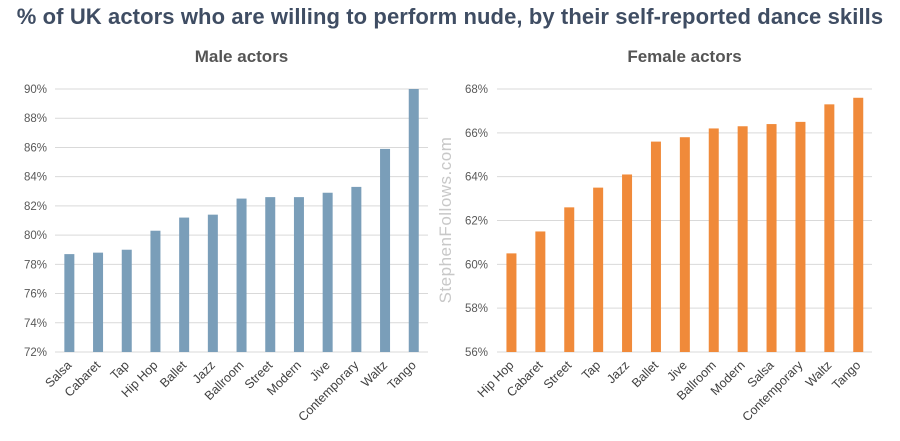 Image resolution: width=900 pixels, height=441 pixels. I want to click on y-tick-label: 68%, so click(476, 90).